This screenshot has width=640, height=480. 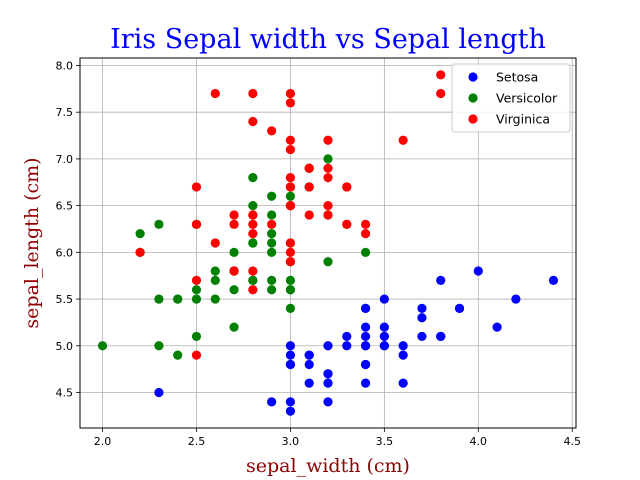 What do you see at coordinates (65, 65) in the screenshot?
I see `y-tick-label: 8.0` at bounding box center [65, 65].